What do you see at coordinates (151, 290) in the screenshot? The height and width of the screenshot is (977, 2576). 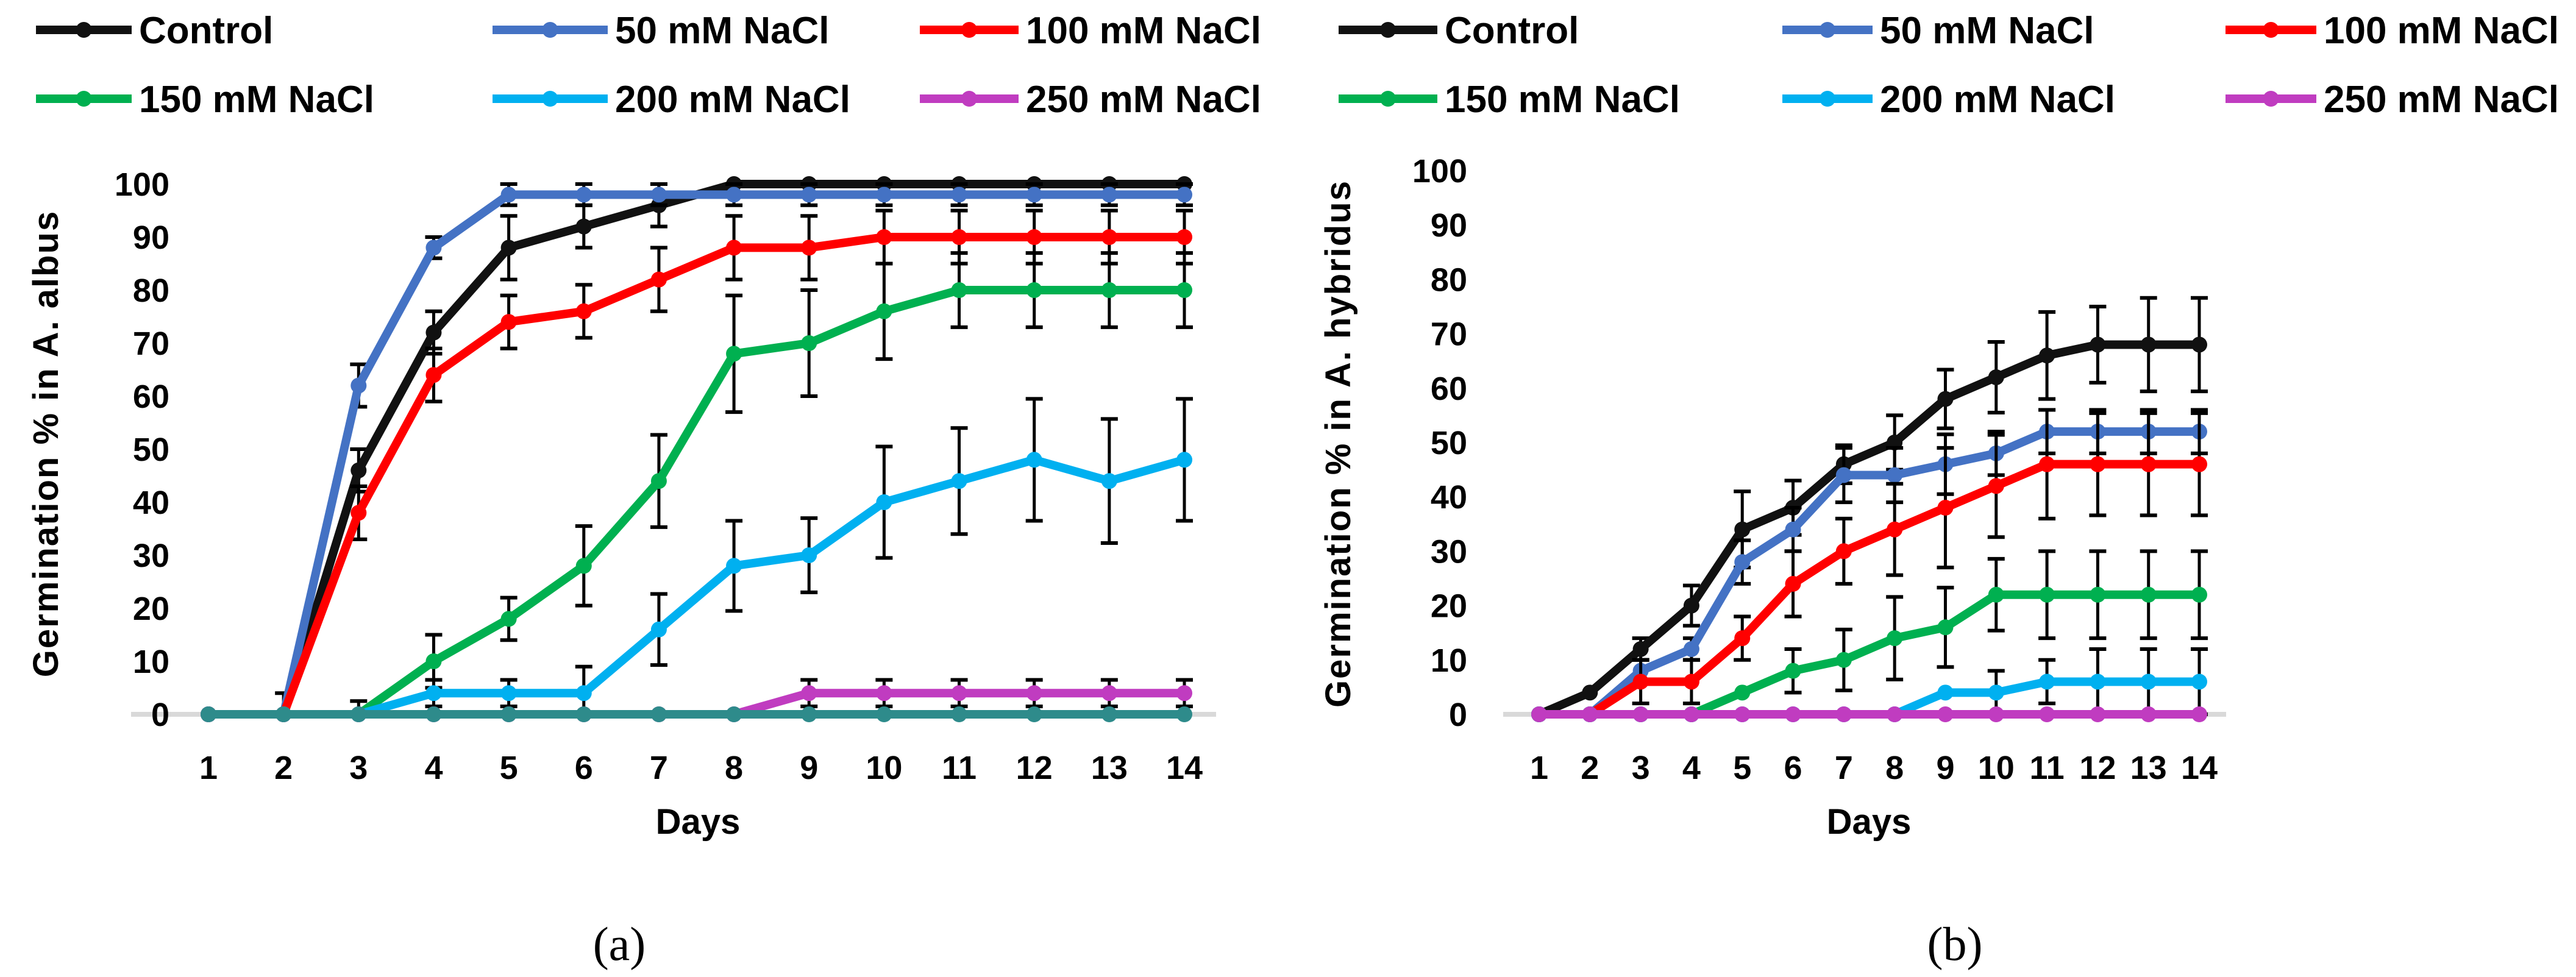 I see `y-tick-label: 80` at bounding box center [151, 290].